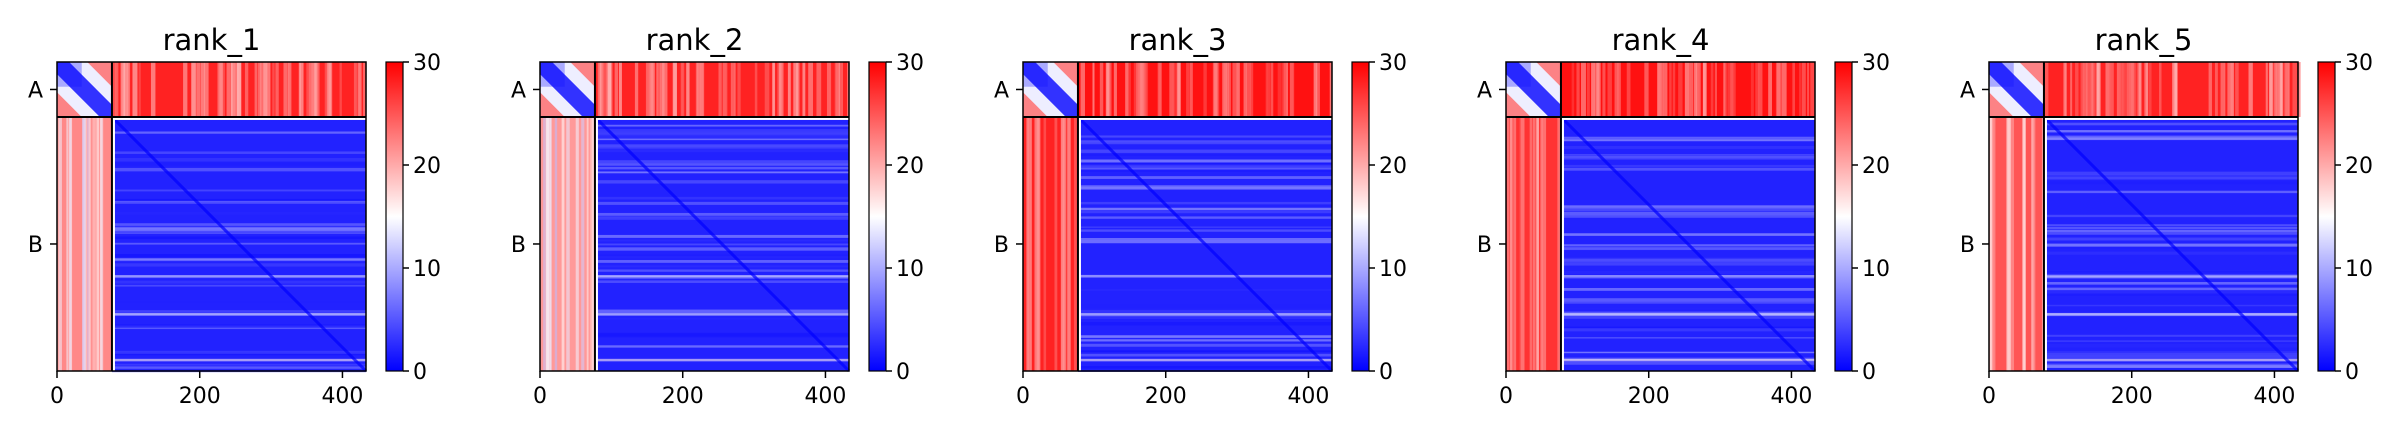 Image resolution: width=2401 pixels, height=438 pixels. I want to click on colorbar-tick-label: 20, so click(2359, 166).